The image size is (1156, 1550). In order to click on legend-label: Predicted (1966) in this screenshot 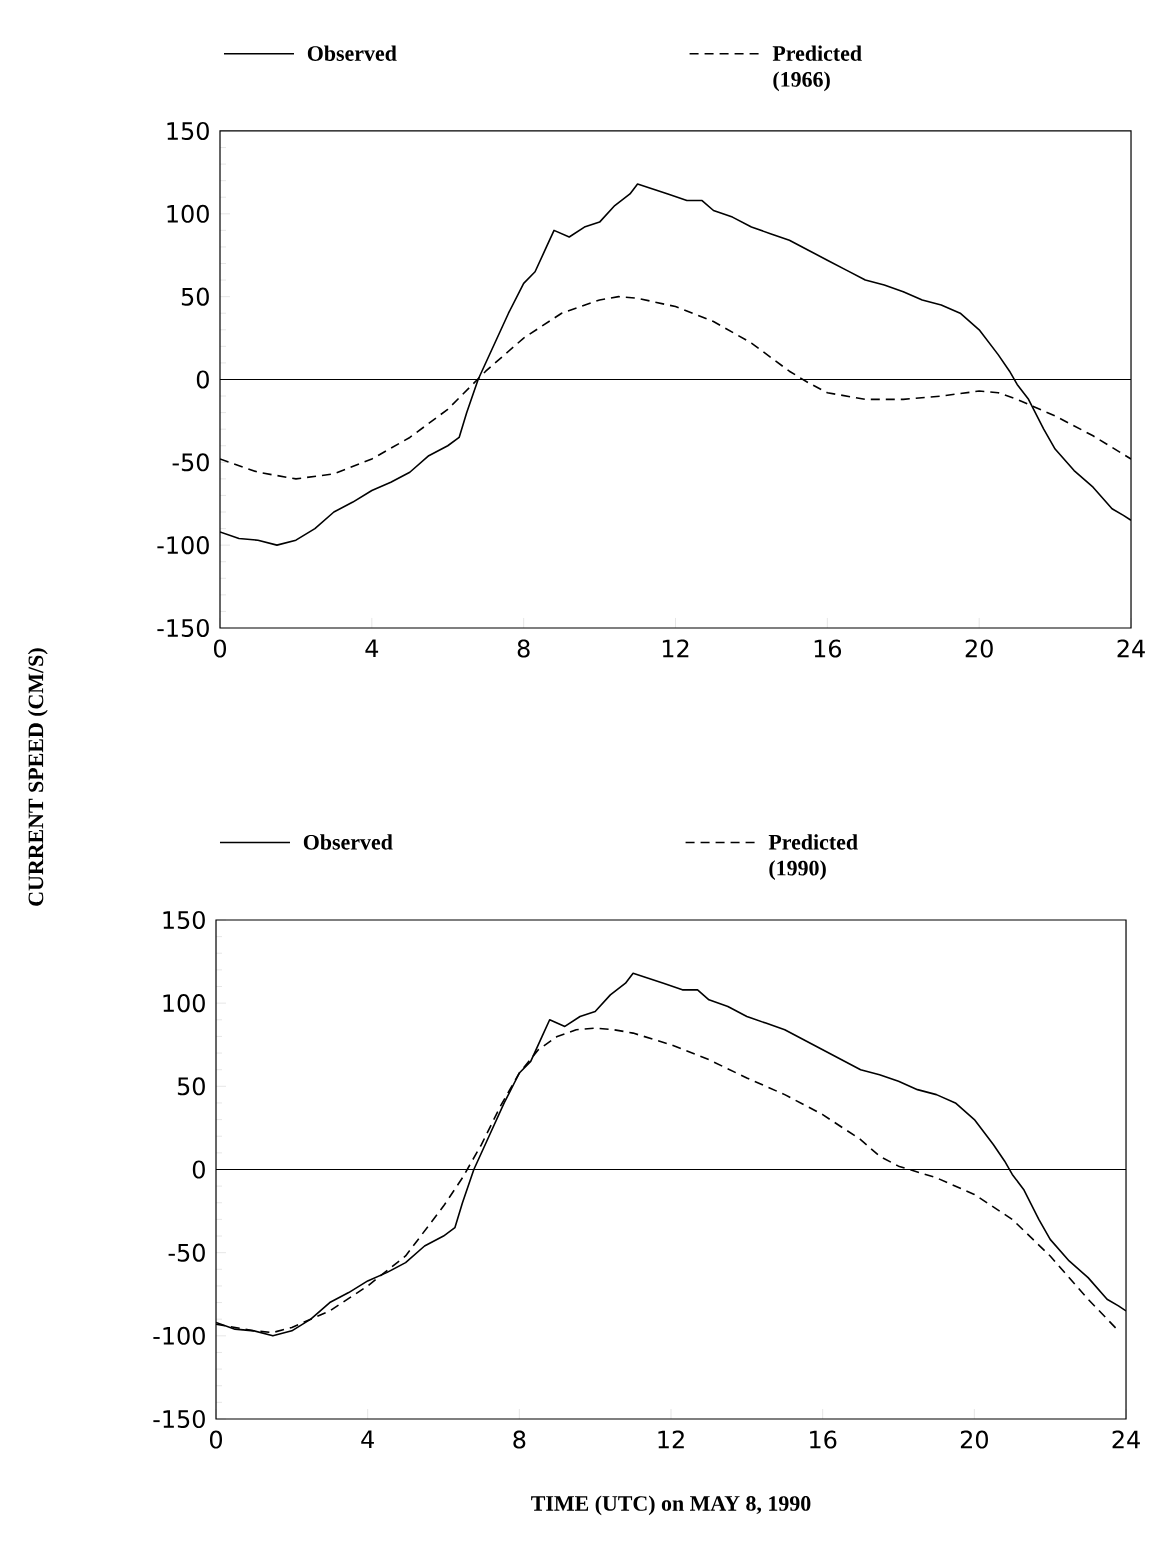, I will do `click(817, 68)`.